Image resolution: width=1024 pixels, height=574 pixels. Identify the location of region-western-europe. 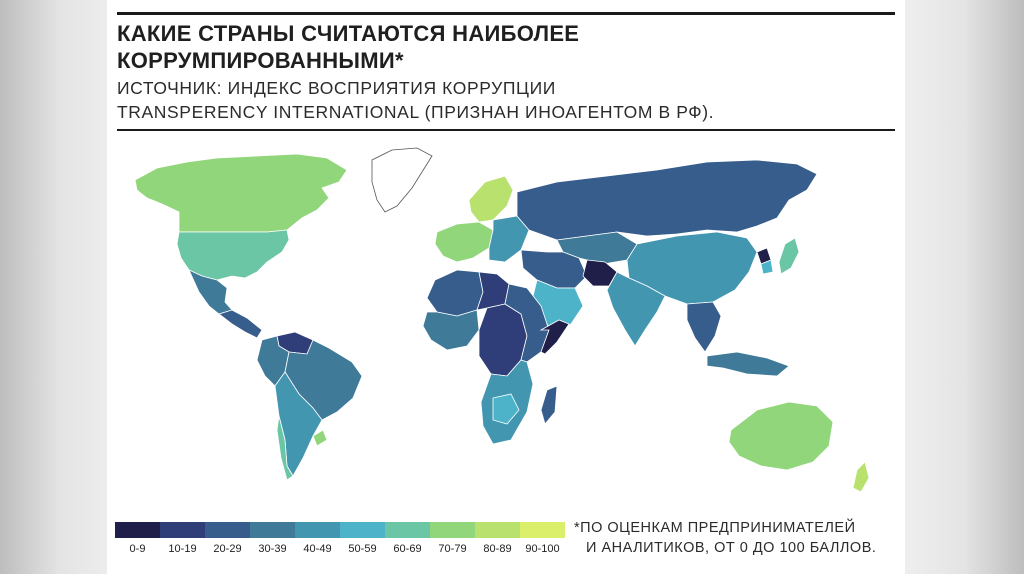
(464, 242).